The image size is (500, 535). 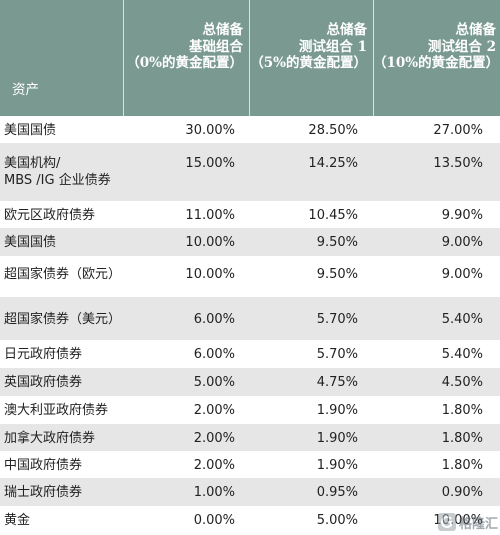 What do you see at coordinates (63, 319) in the screenshot?
I see `asset-name-line: 超国家债券（美元）` at bounding box center [63, 319].